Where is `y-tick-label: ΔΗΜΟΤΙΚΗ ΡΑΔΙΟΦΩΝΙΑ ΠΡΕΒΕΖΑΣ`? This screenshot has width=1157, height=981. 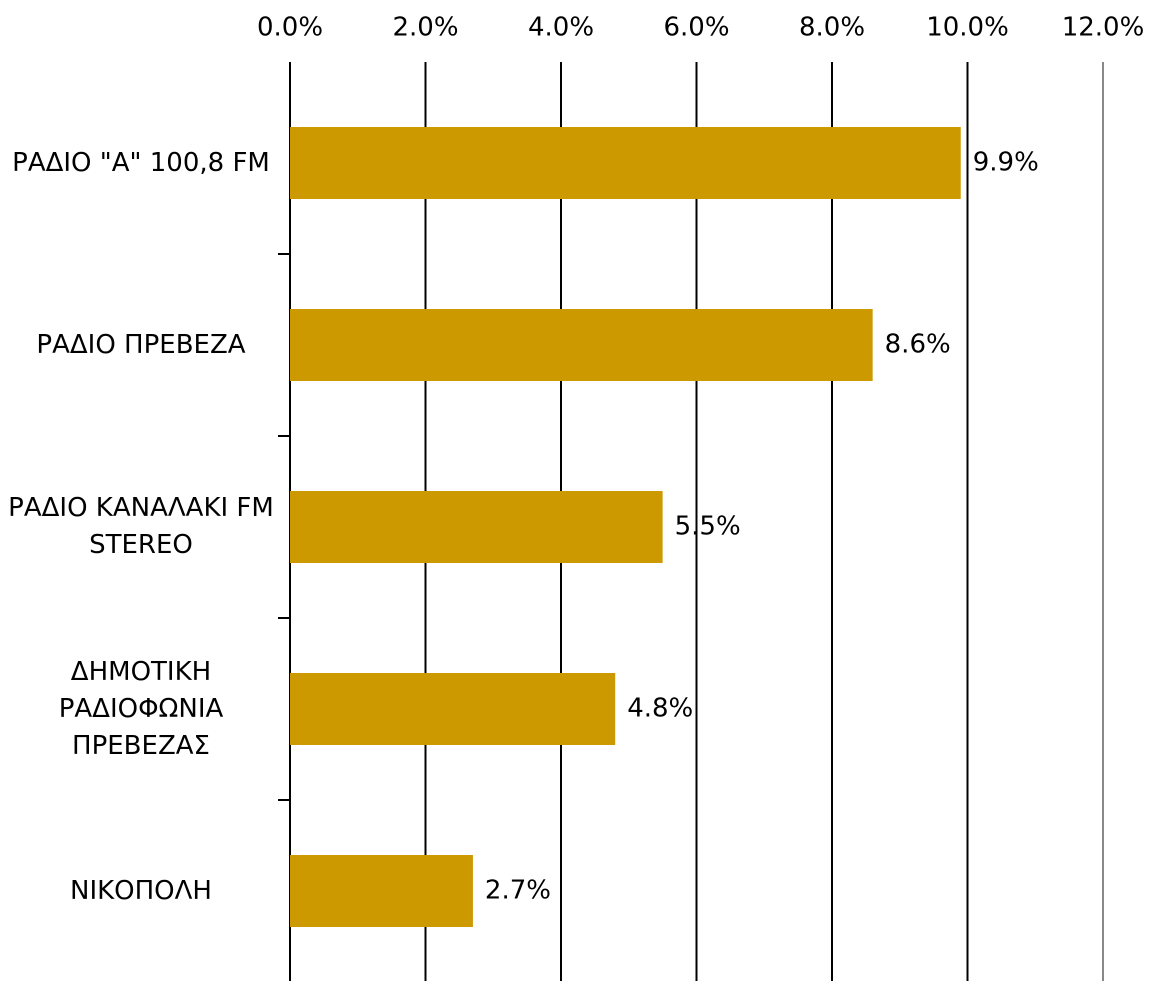 y-tick-label: ΔΗΜΟΤΙΚΗ ΡΑΔΙΟΦΩΝΙΑ ΠΡΕΒΕΖΑΣ is located at coordinates (141, 708).